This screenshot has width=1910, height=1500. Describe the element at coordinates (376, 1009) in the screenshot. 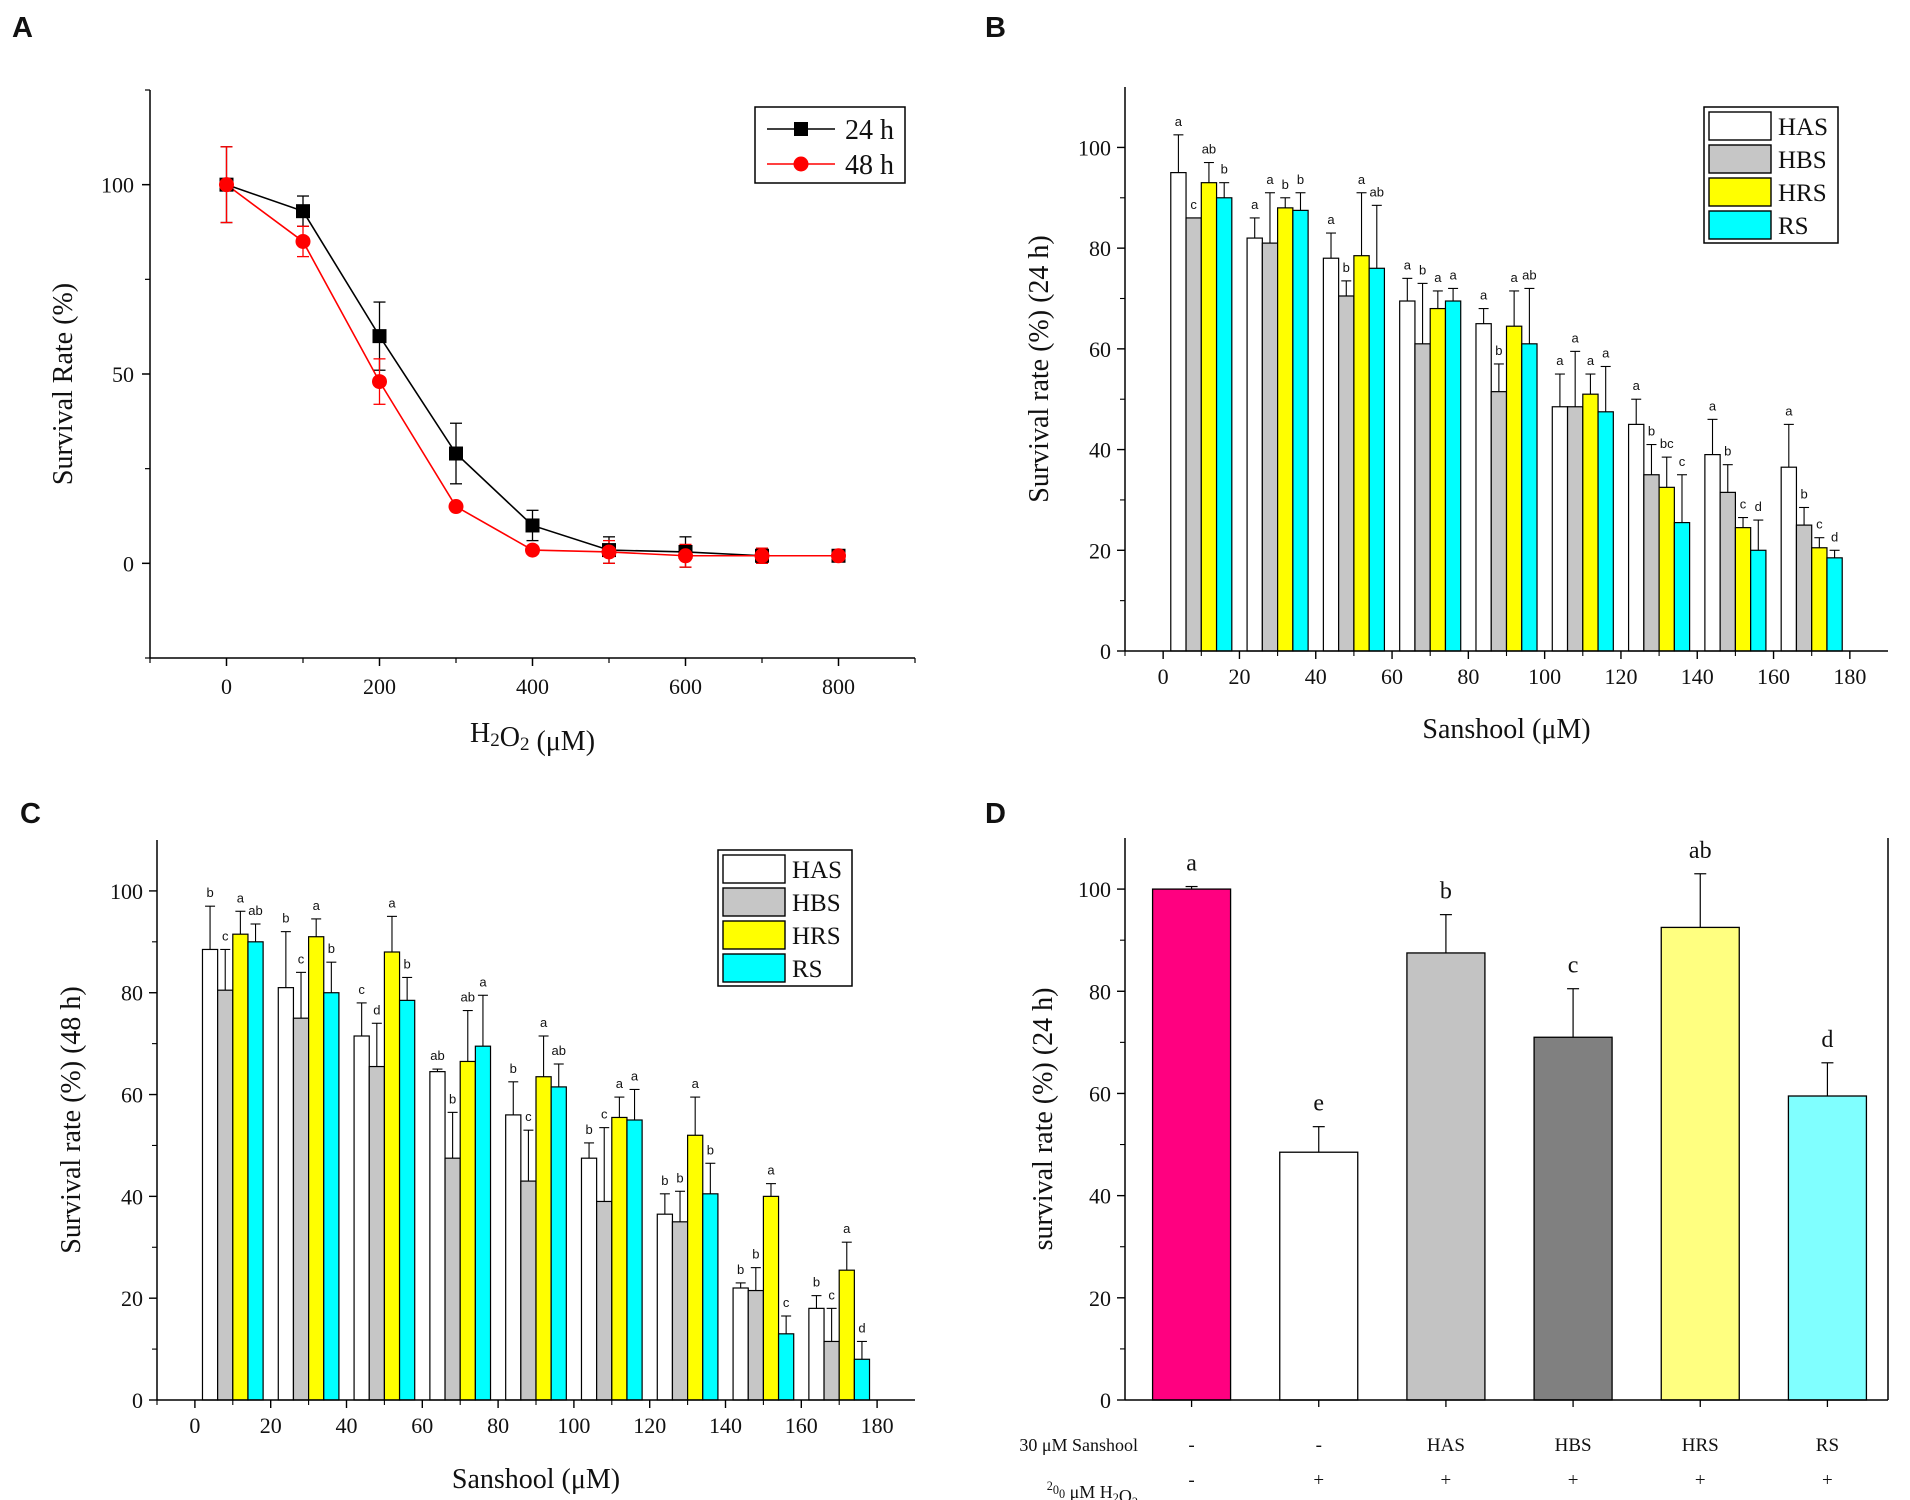

I see `significance-letter: d` at that location.